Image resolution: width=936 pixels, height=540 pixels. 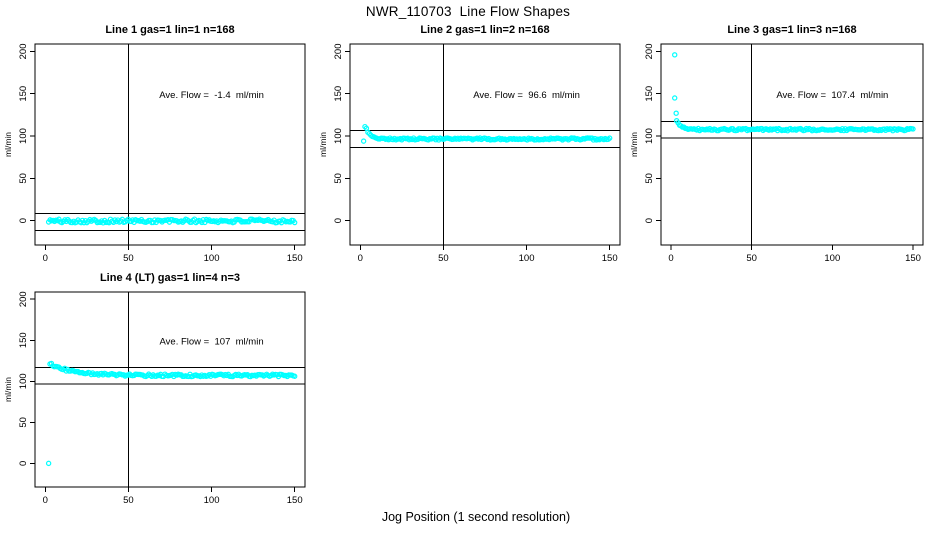 What do you see at coordinates (484, 30) in the screenshot?
I see `panel-title: Line 2 gas=1 lin=2 n=168` at bounding box center [484, 30].